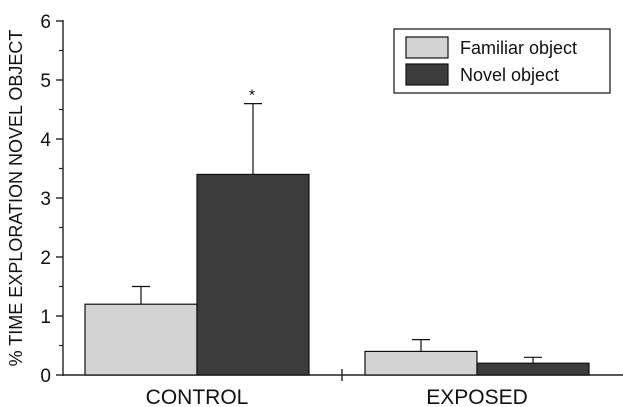  What do you see at coordinates (16, 198) in the screenshot?
I see `y-axis-label: % TIME EXPLORATION NOVEL OBJECT` at bounding box center [16, 198].